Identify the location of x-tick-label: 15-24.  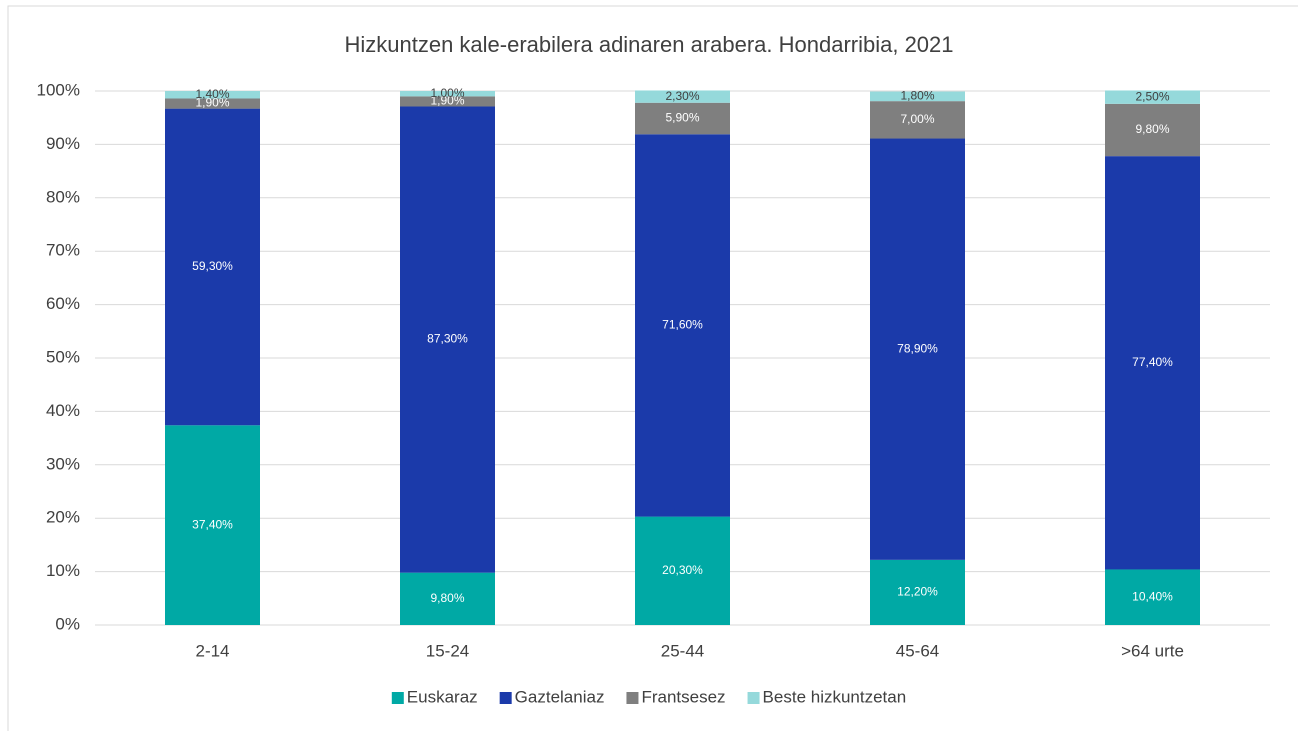
(447, 650).